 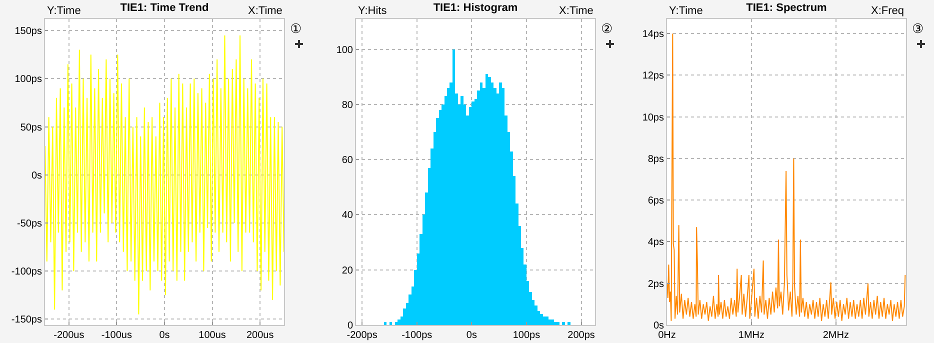 I want to click on x-tick-label: 0Hz, so click(x=667, y=335).